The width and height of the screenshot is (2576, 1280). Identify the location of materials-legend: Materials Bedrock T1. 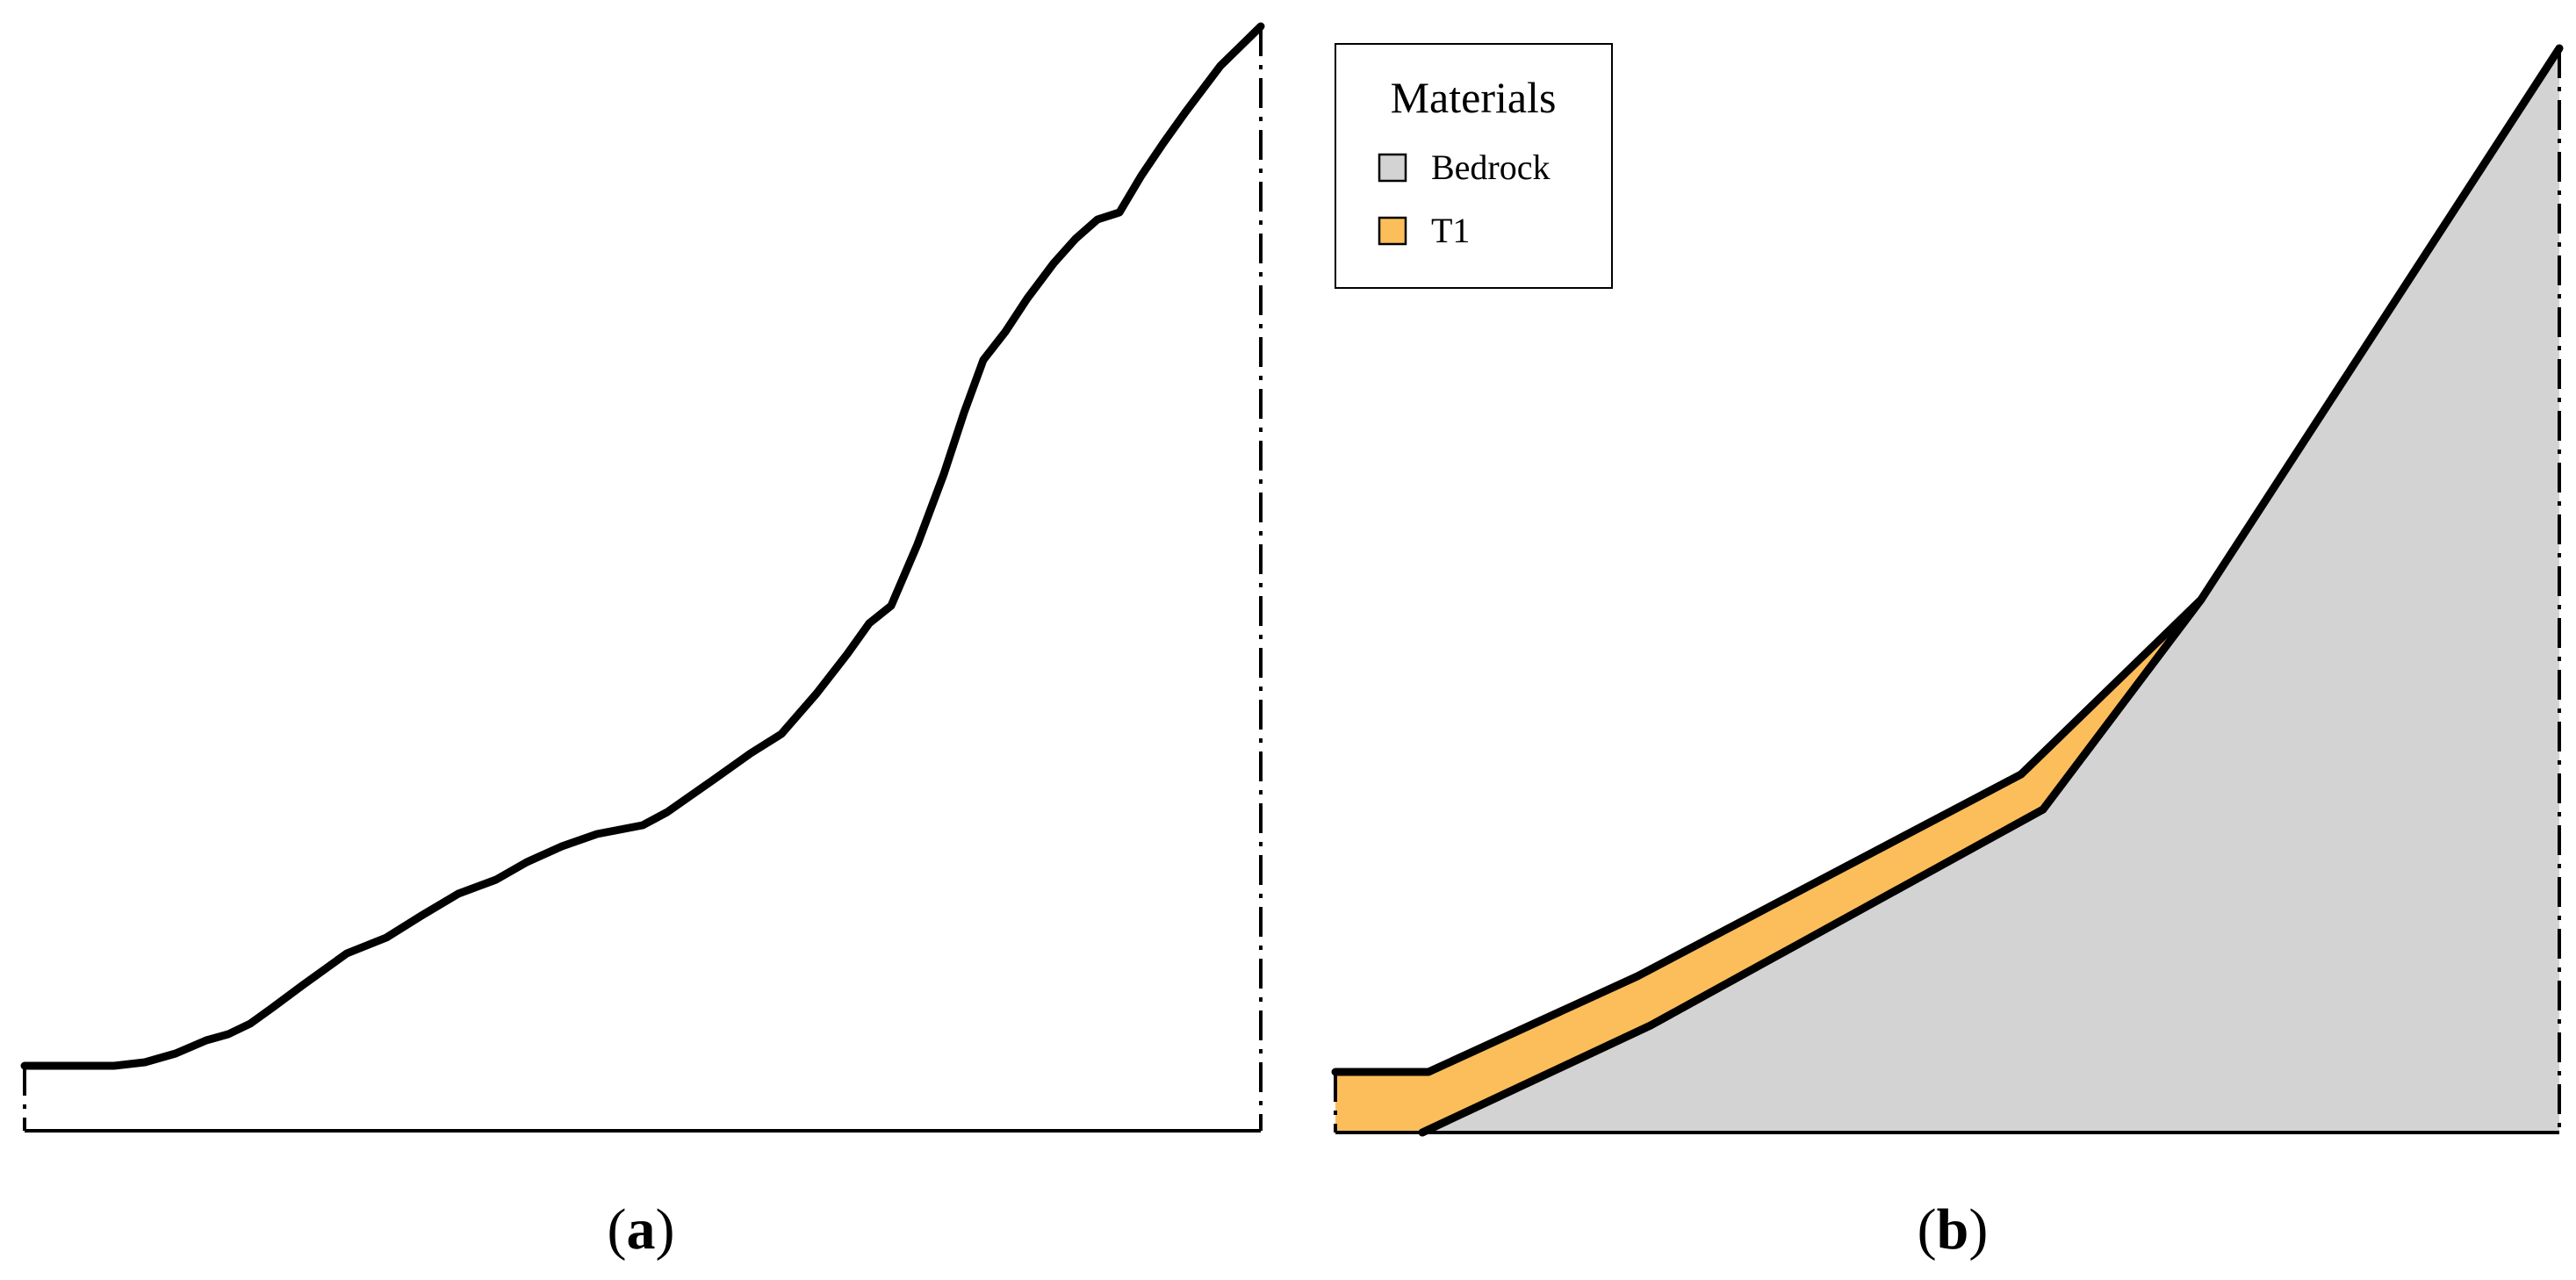
(1474, 166).